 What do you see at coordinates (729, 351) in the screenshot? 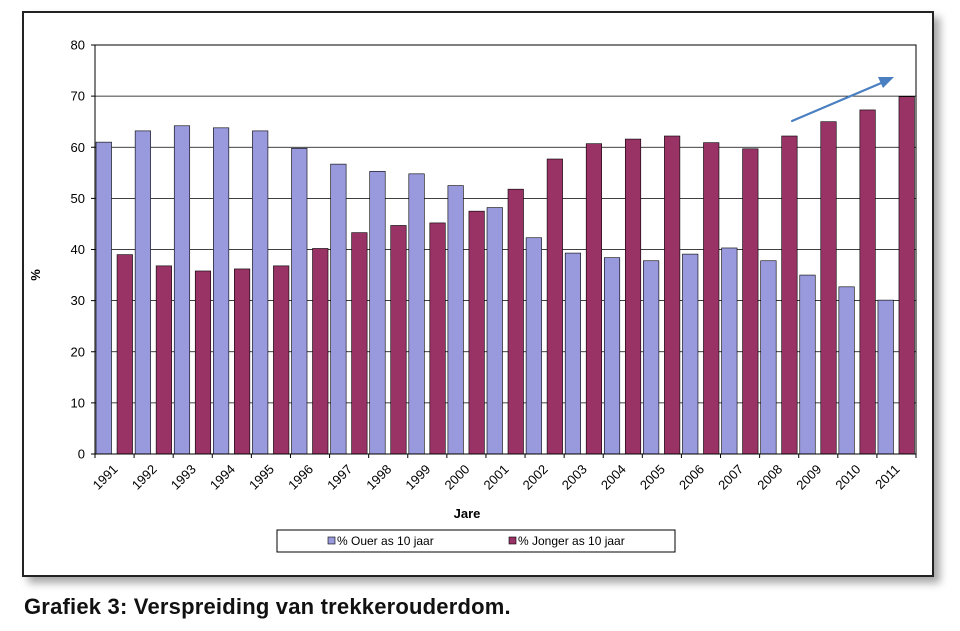
I see `bar-ouer-2007` at bounding box center [729, 351].